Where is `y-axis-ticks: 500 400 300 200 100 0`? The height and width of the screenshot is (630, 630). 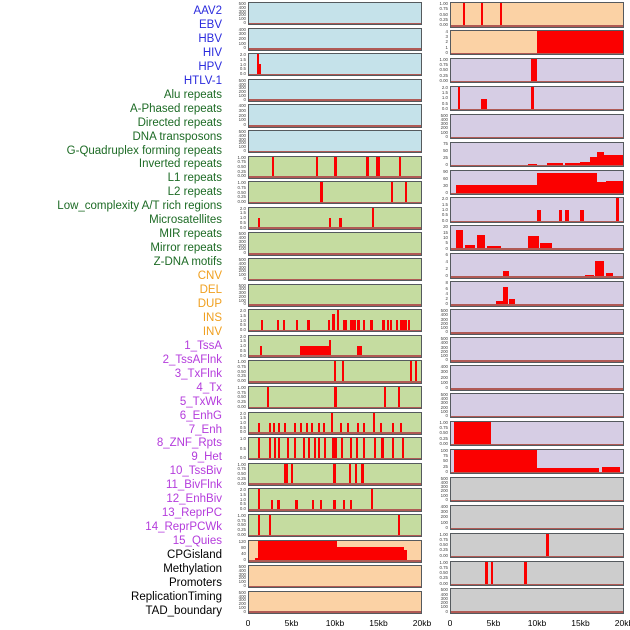
y-axis-ticks: 500 400 300 200 100 0 is located at coordinates (236, 90).